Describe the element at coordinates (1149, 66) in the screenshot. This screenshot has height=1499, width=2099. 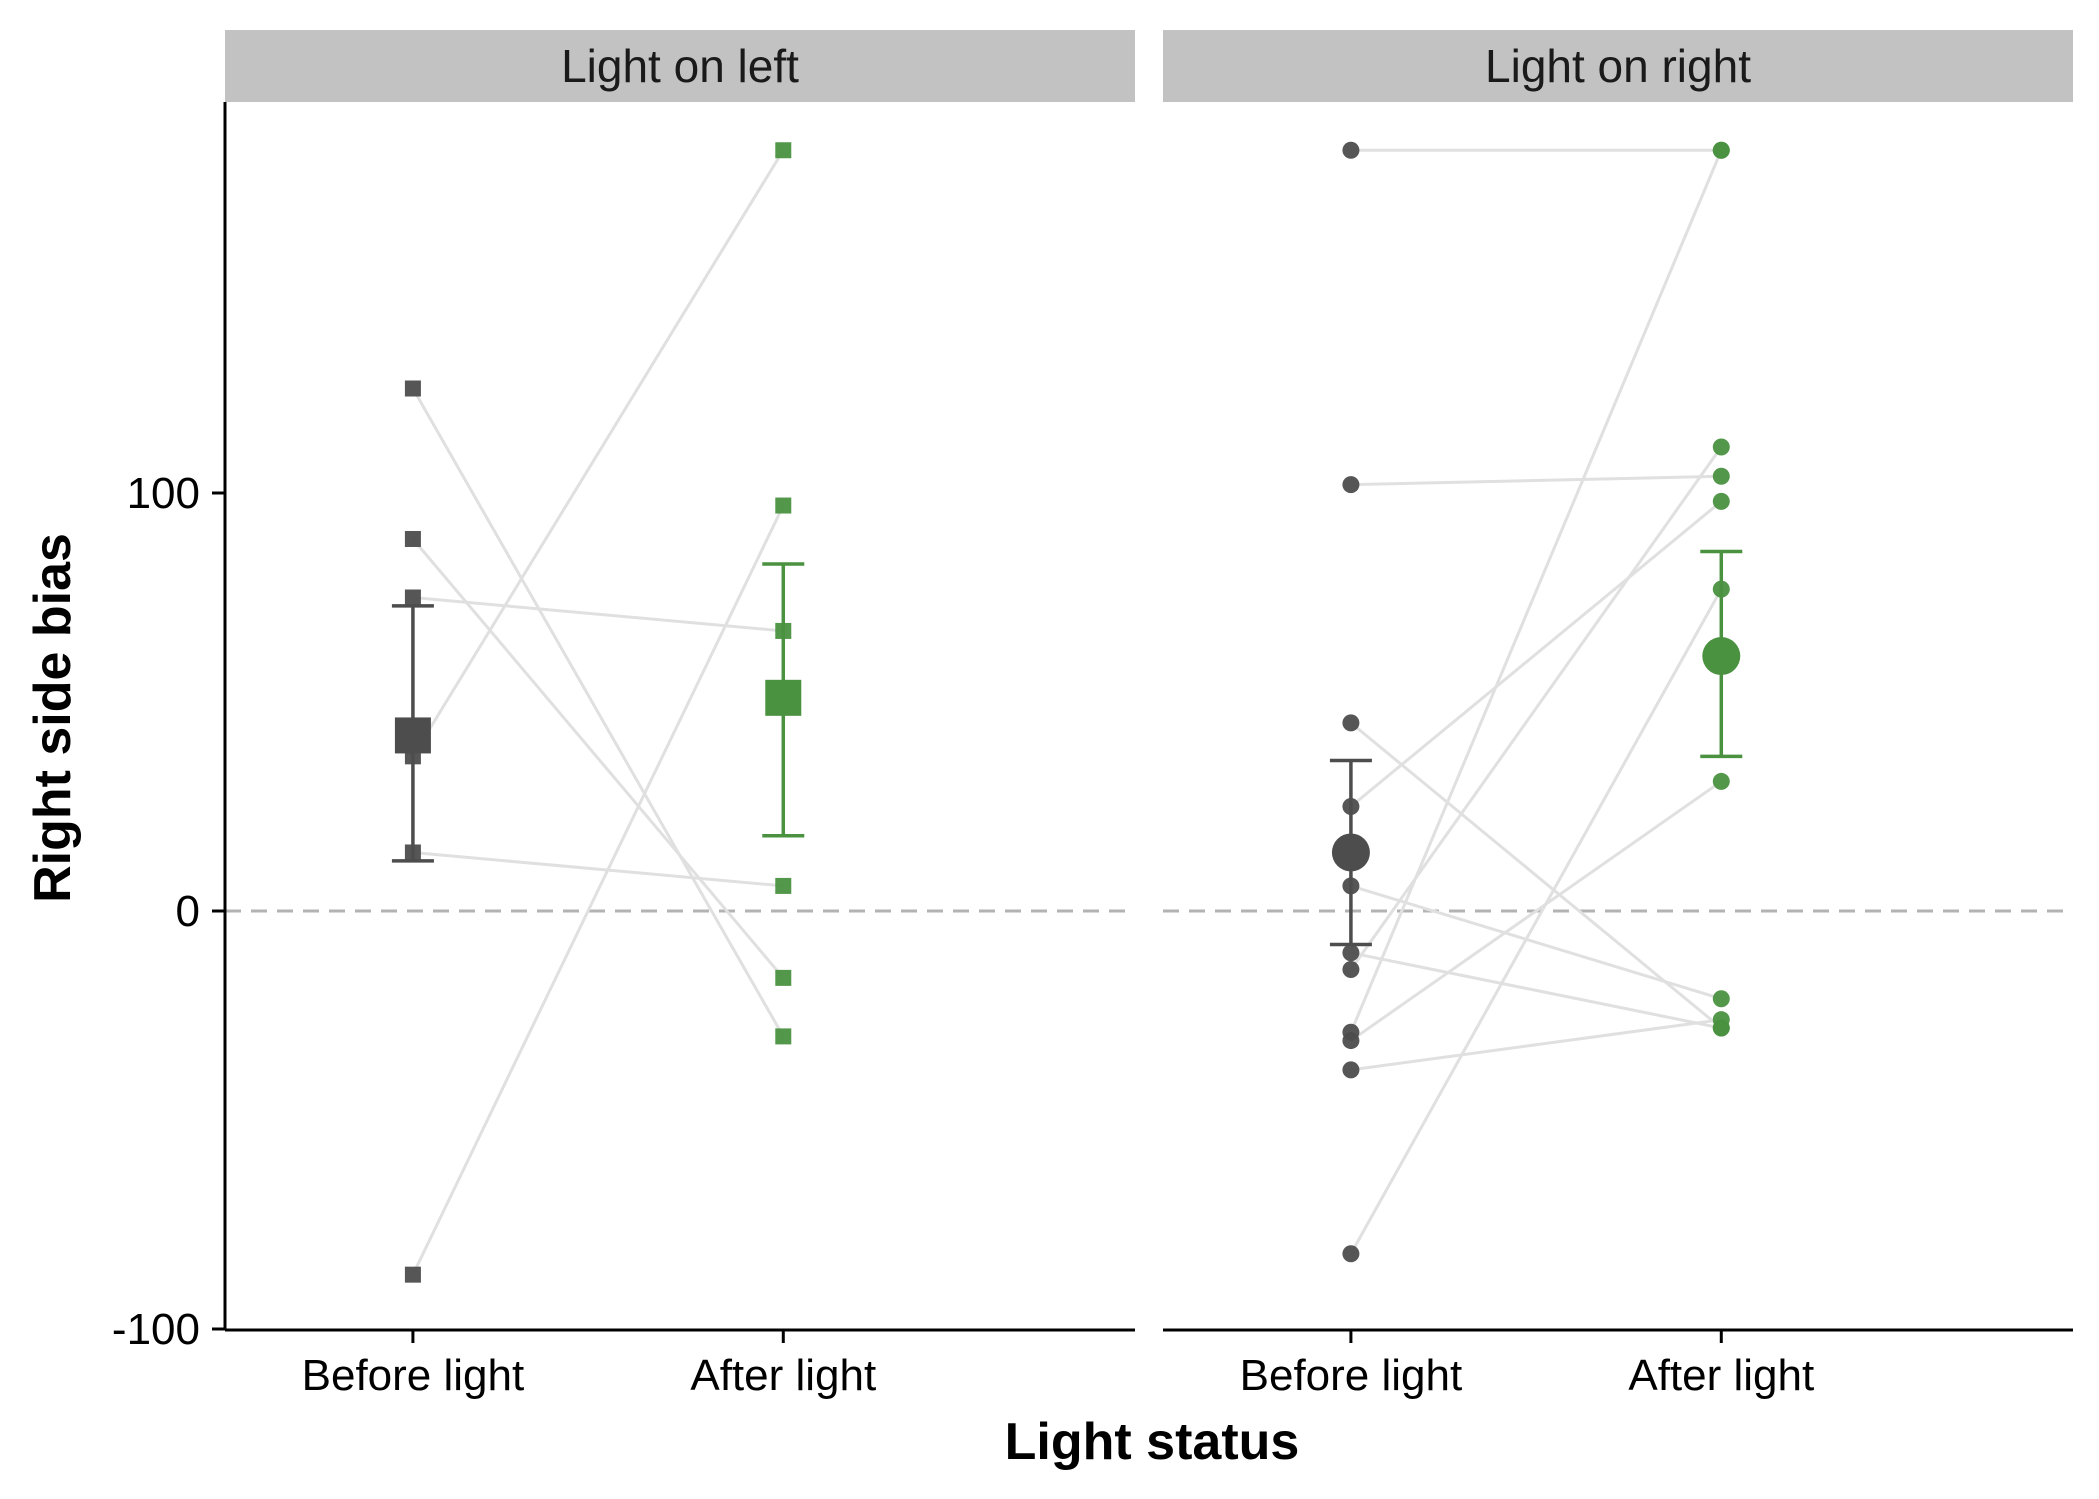
I see `facet-strips: Light on left Light on right` at that location.